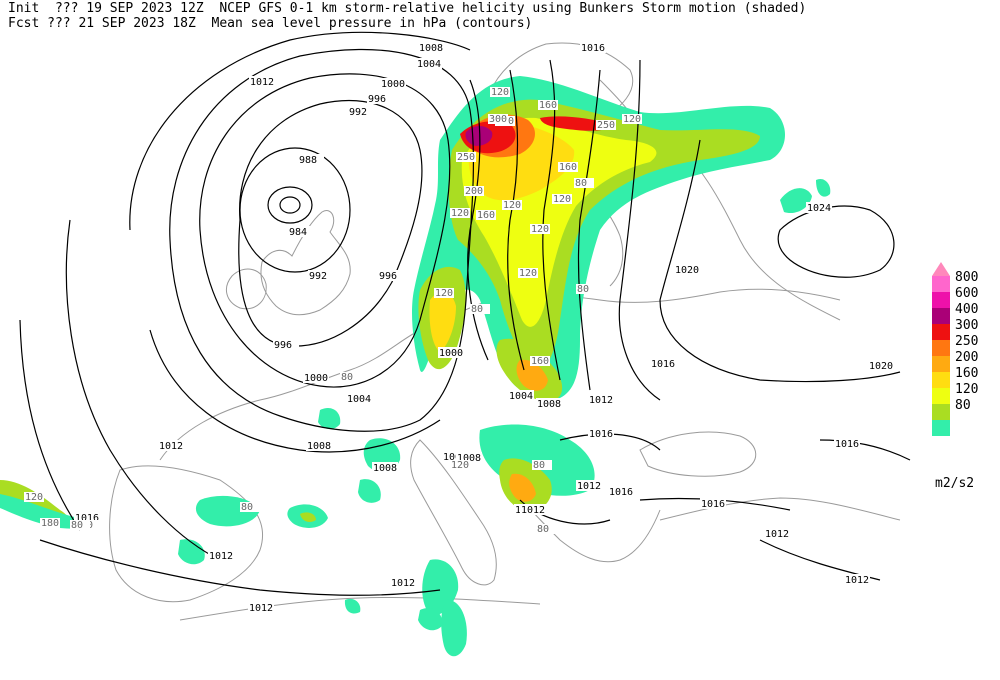 Image resolution: width=1000 pixels, height=680 pixels. What do you see at coordinates (955, 483) in the screenshot?
I see `colorbar-units: m2/s2` at bounding box center [955, 483].